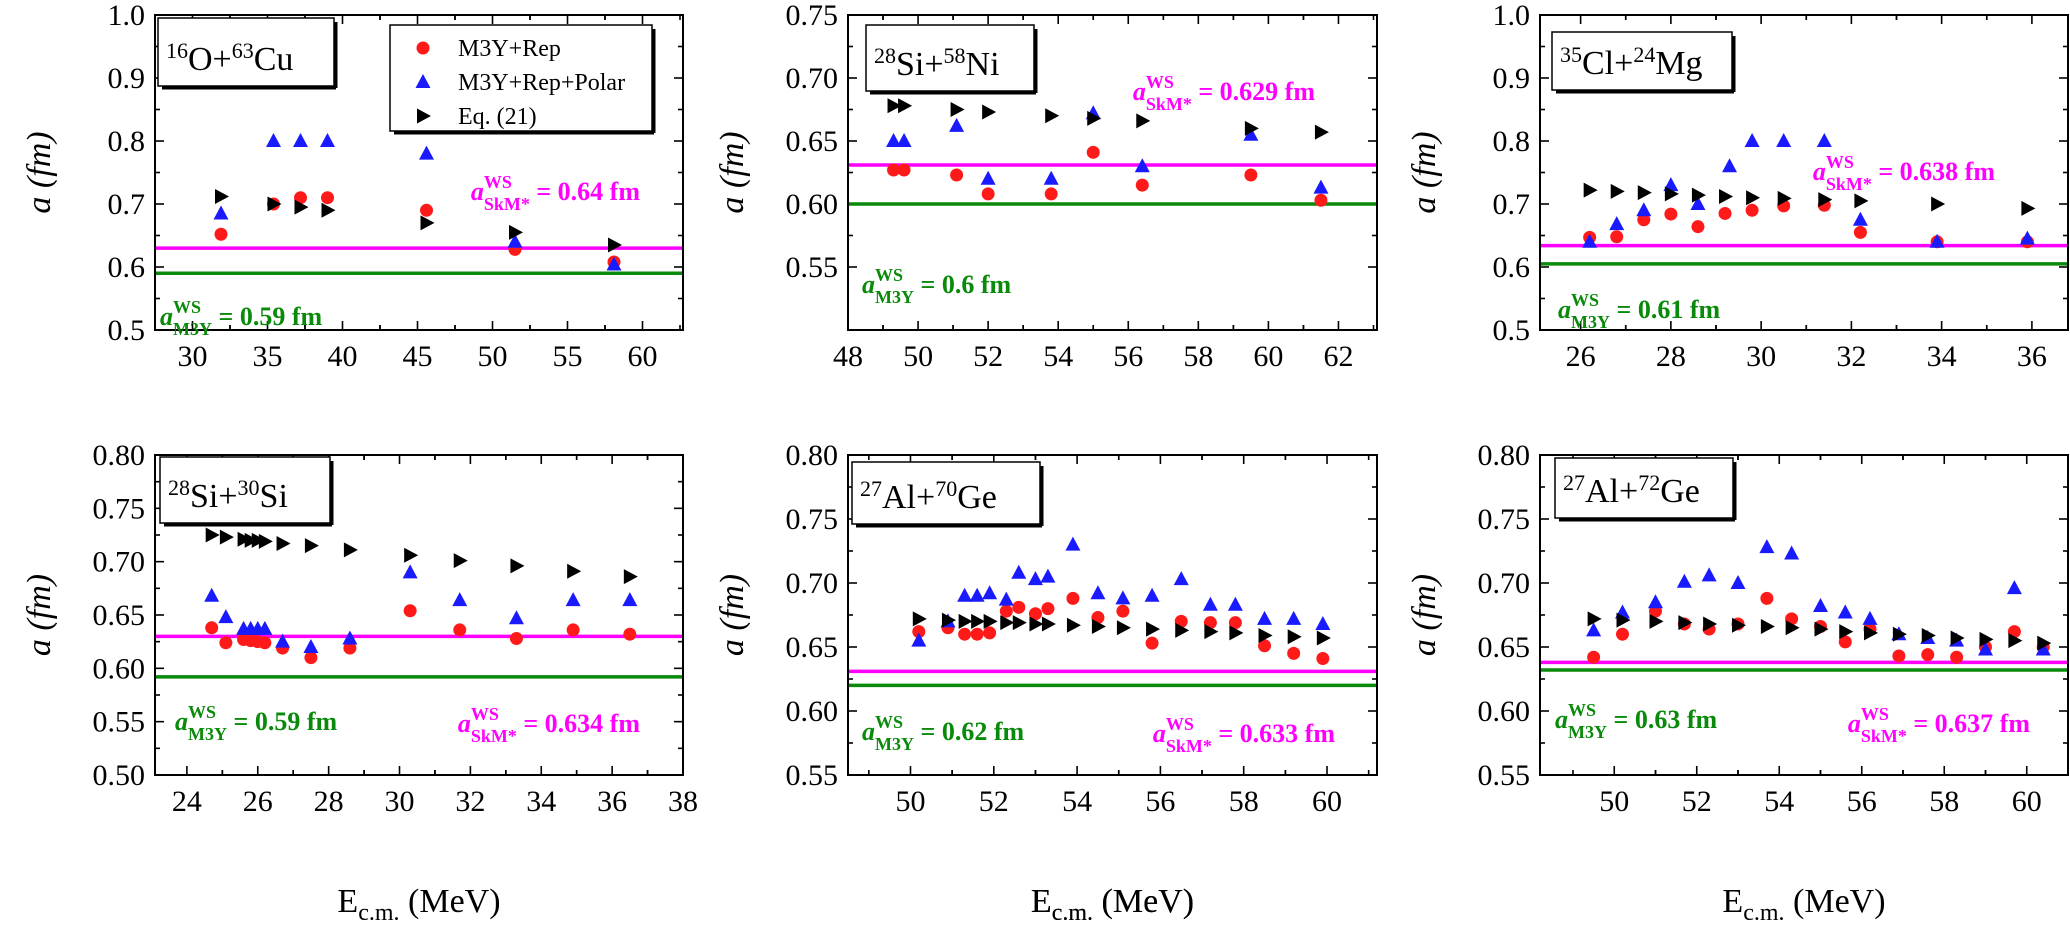 This screenshot has height=928, width=2070. I want to click on legend-entry-label: M3Y+Rep+Polar, so click(541, 83).